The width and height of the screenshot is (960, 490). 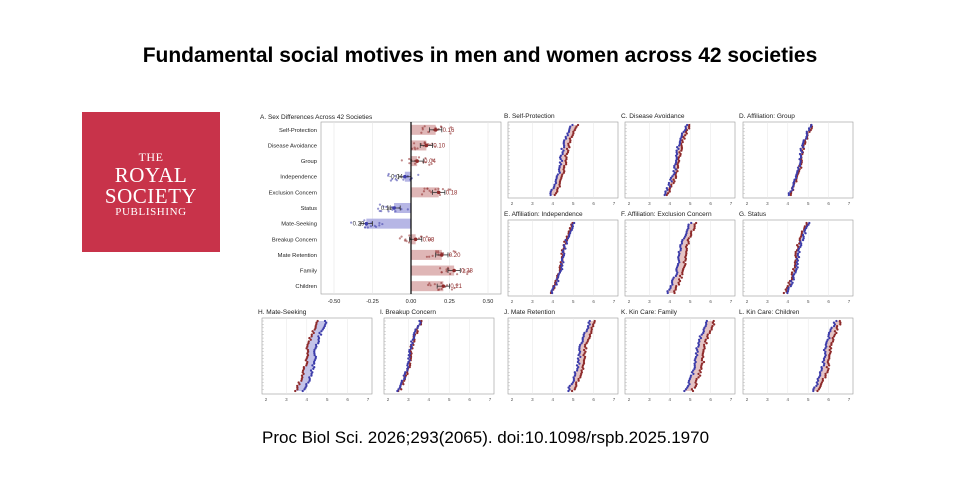 What do you see at coordinates (828, 203) in the screenshot?
I see `panel-x-tick-label: 6` at bounding box center [828, 203].